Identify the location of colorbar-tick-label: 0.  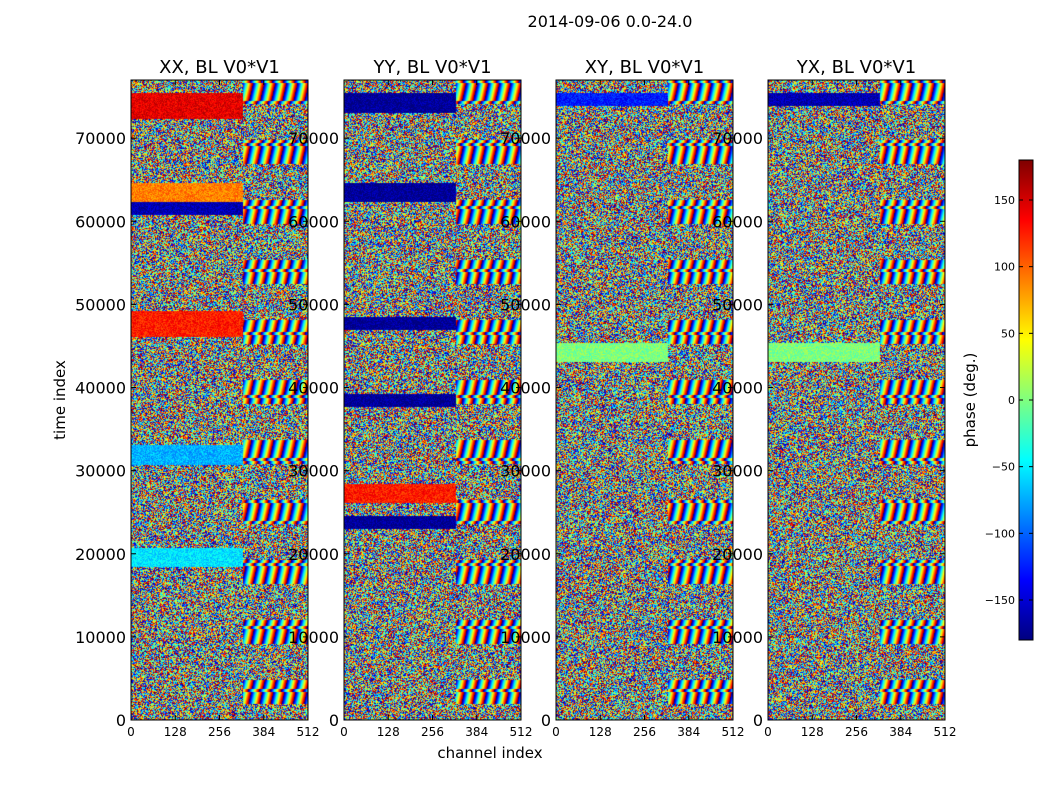
(1011, 400).